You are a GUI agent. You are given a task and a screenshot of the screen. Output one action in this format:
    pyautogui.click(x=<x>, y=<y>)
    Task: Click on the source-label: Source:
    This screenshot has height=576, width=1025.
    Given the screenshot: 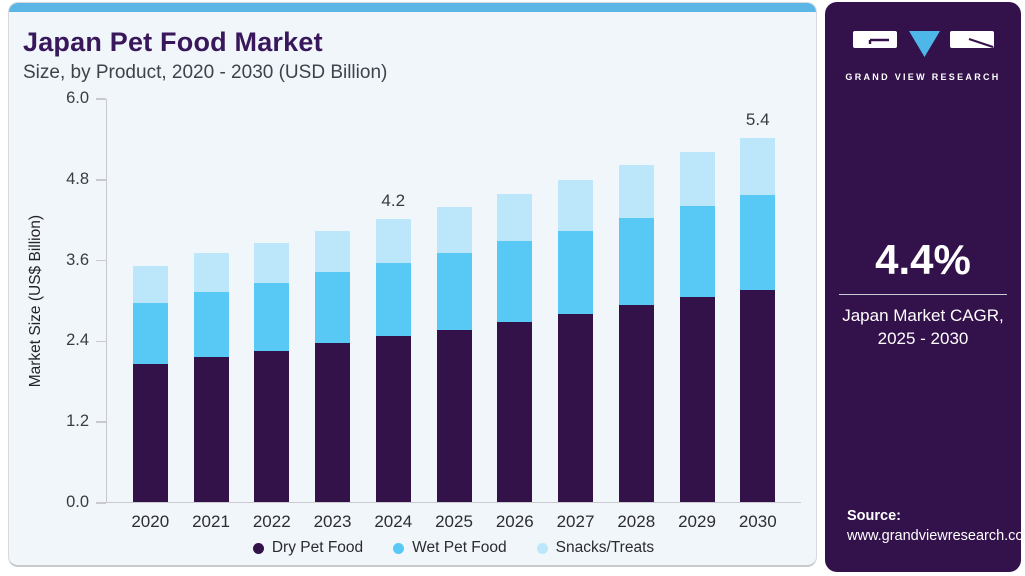 What is the action you would take?
    pyautogui.click(x=874, y=516)
    